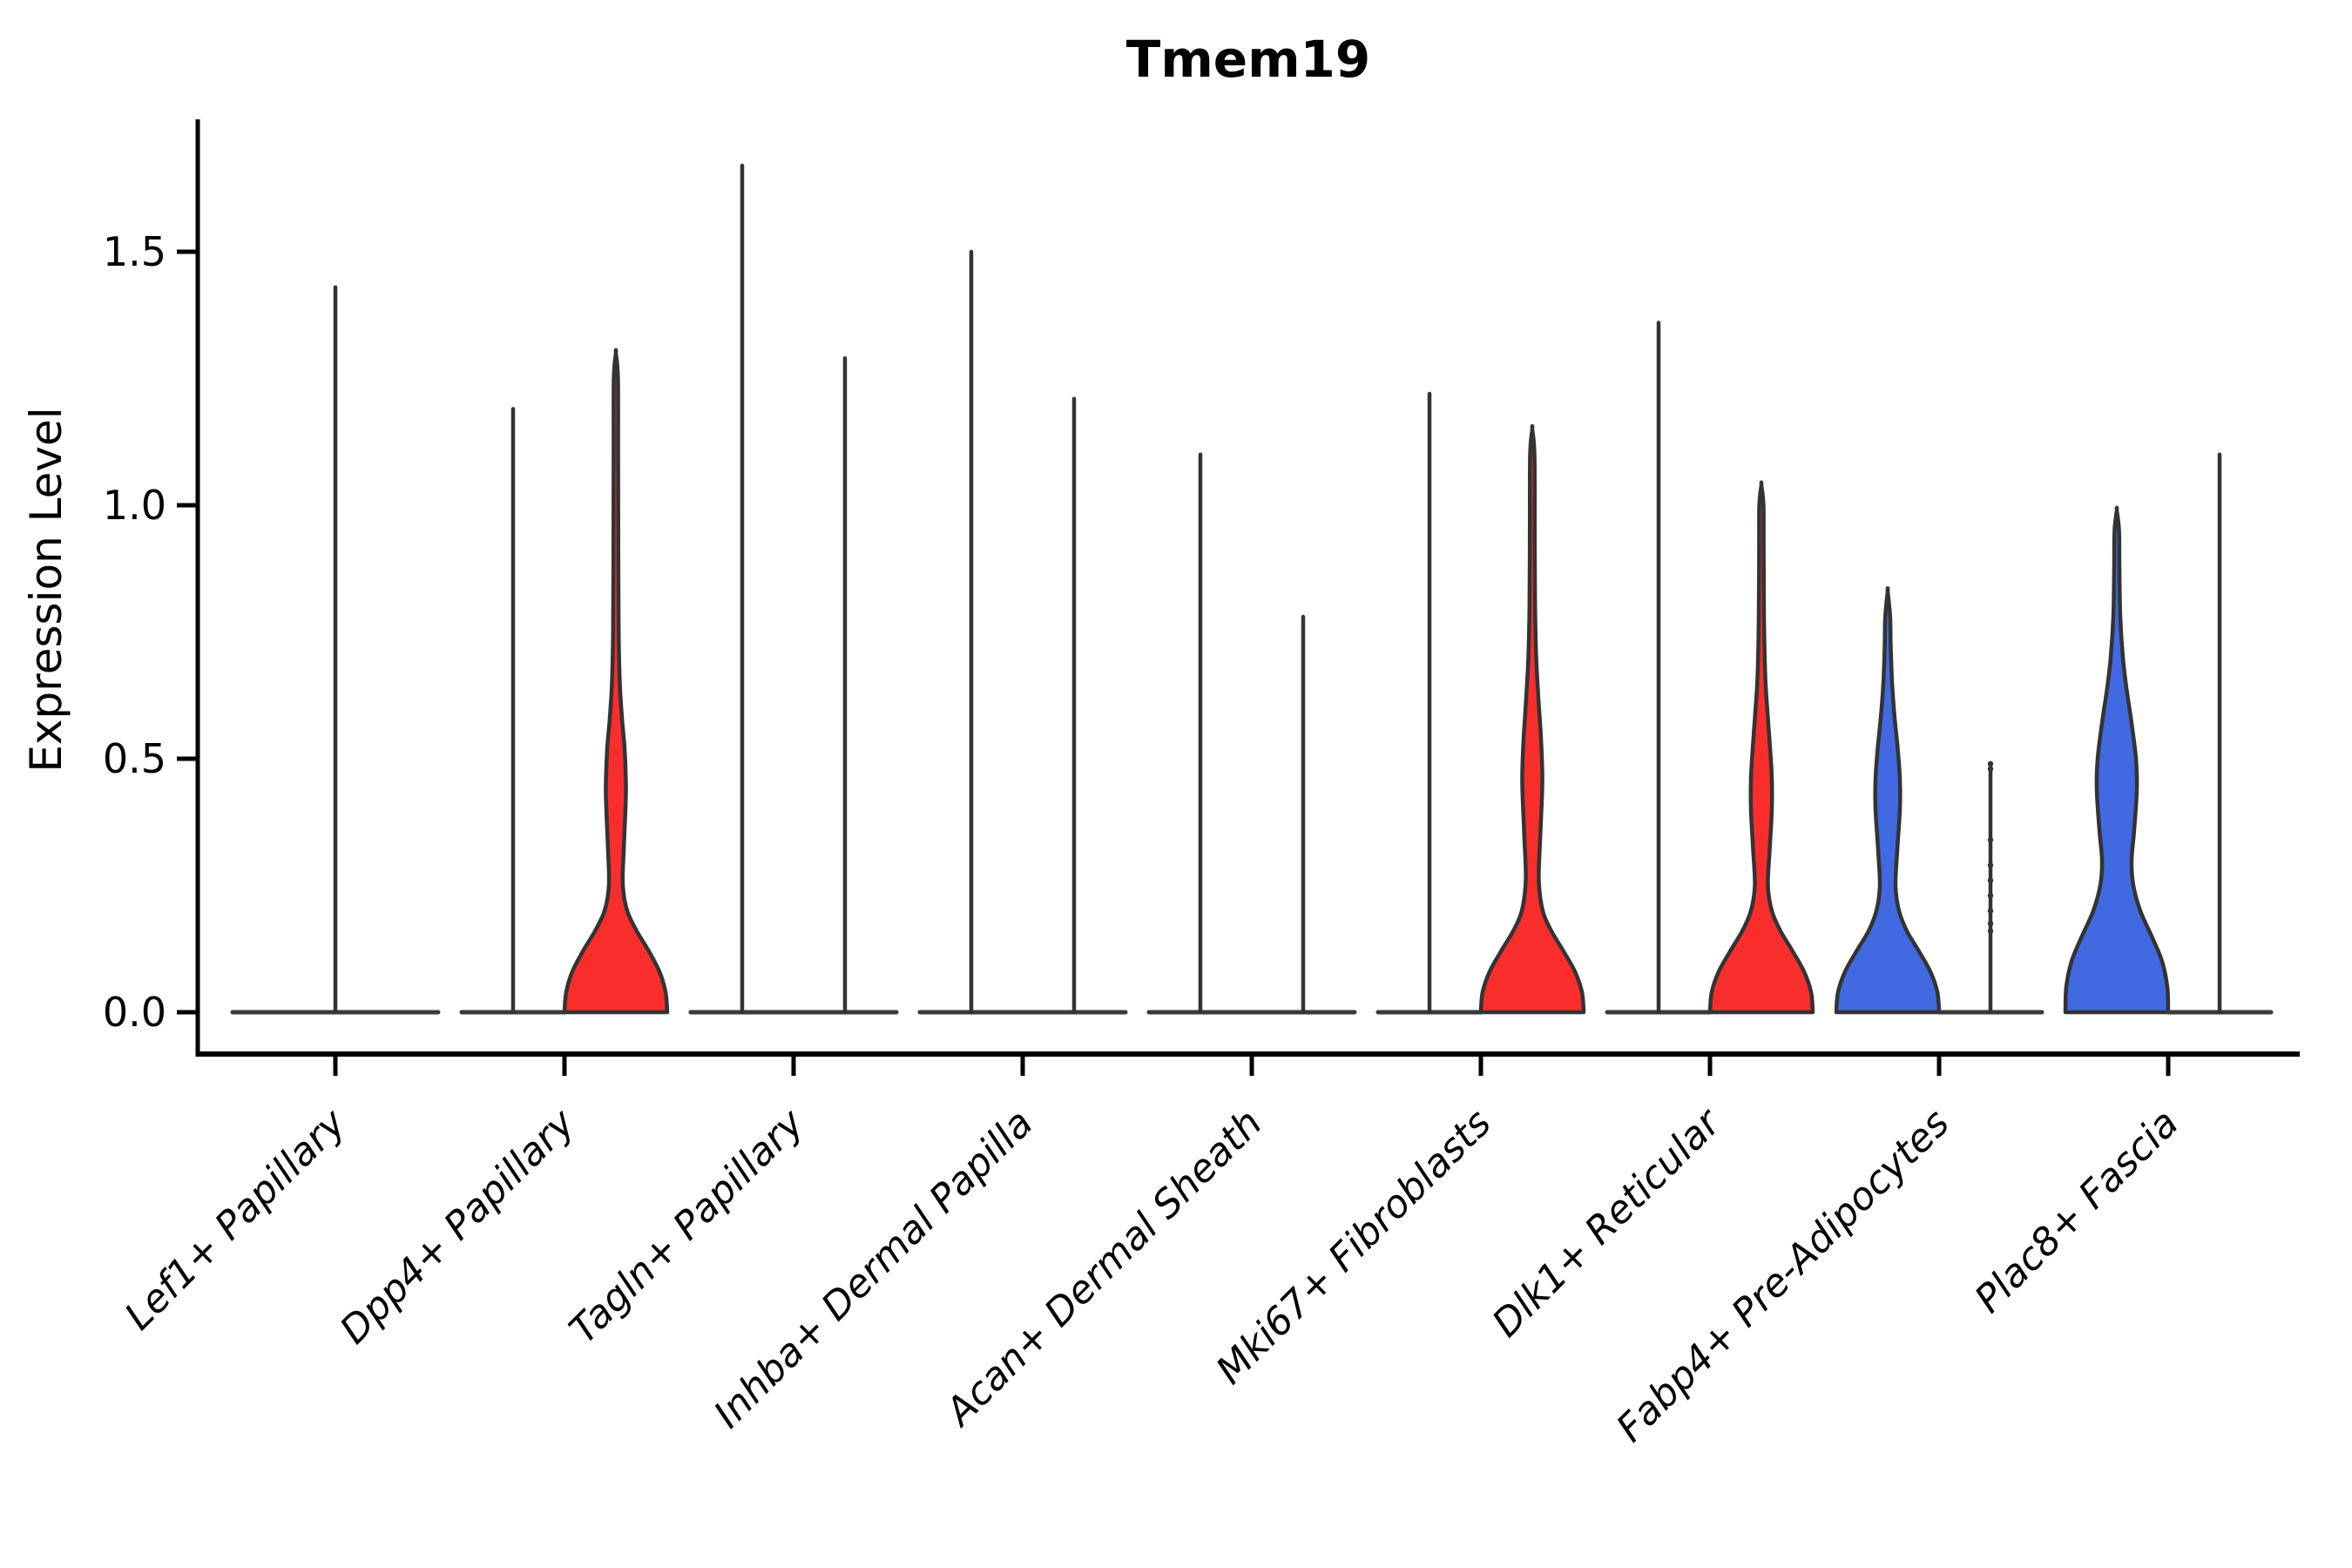 The image size is (2352, 1568). I want to click on plot-title: Tmem19, so click(1248, 59).